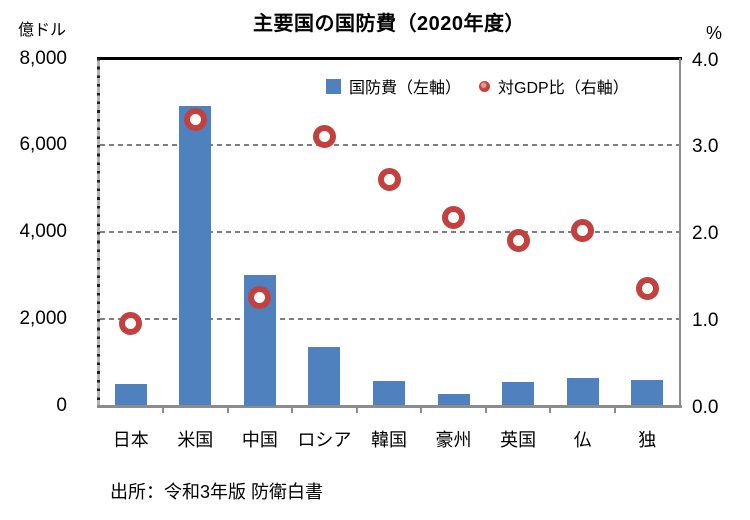 The height and width of the screenshot is (520, 750). What do you see at coordinates (43, 58) in the screenshot?
I see `left-axis-tick-label: 8,000` at bounding box center [43, 58].